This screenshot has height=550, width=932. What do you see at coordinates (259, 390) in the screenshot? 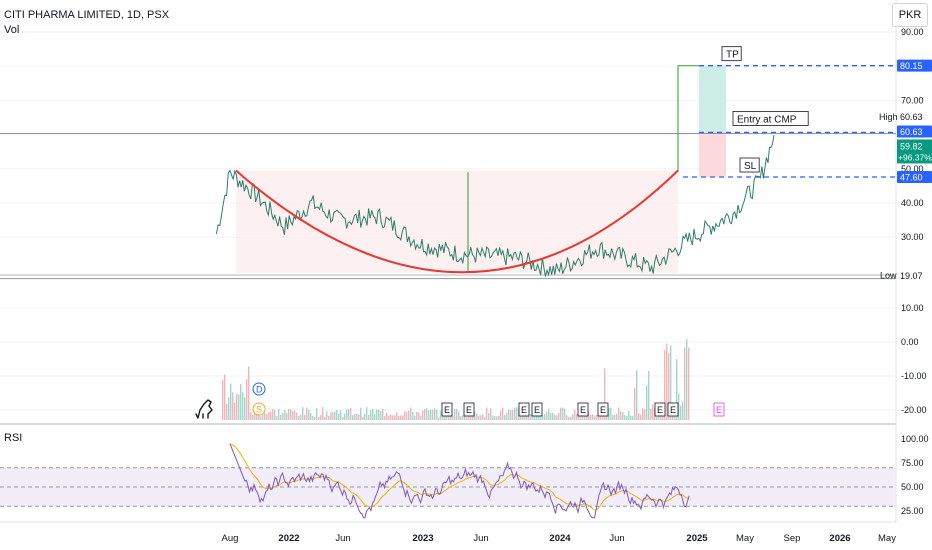
I see `dividend-marker-label: D` at bounding box center [259, 390].